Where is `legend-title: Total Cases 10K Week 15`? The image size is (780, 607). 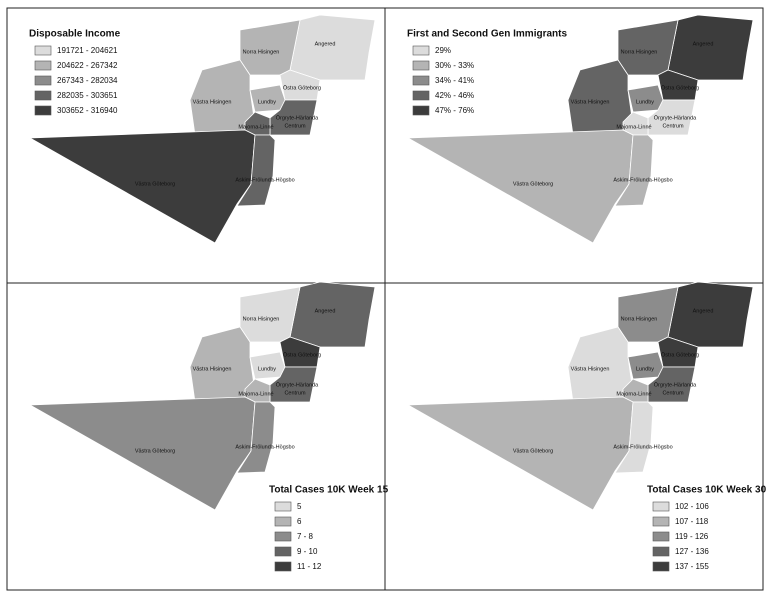 legend-title: Total Cases 10K Week 15 is located at coordinates (329, 490).